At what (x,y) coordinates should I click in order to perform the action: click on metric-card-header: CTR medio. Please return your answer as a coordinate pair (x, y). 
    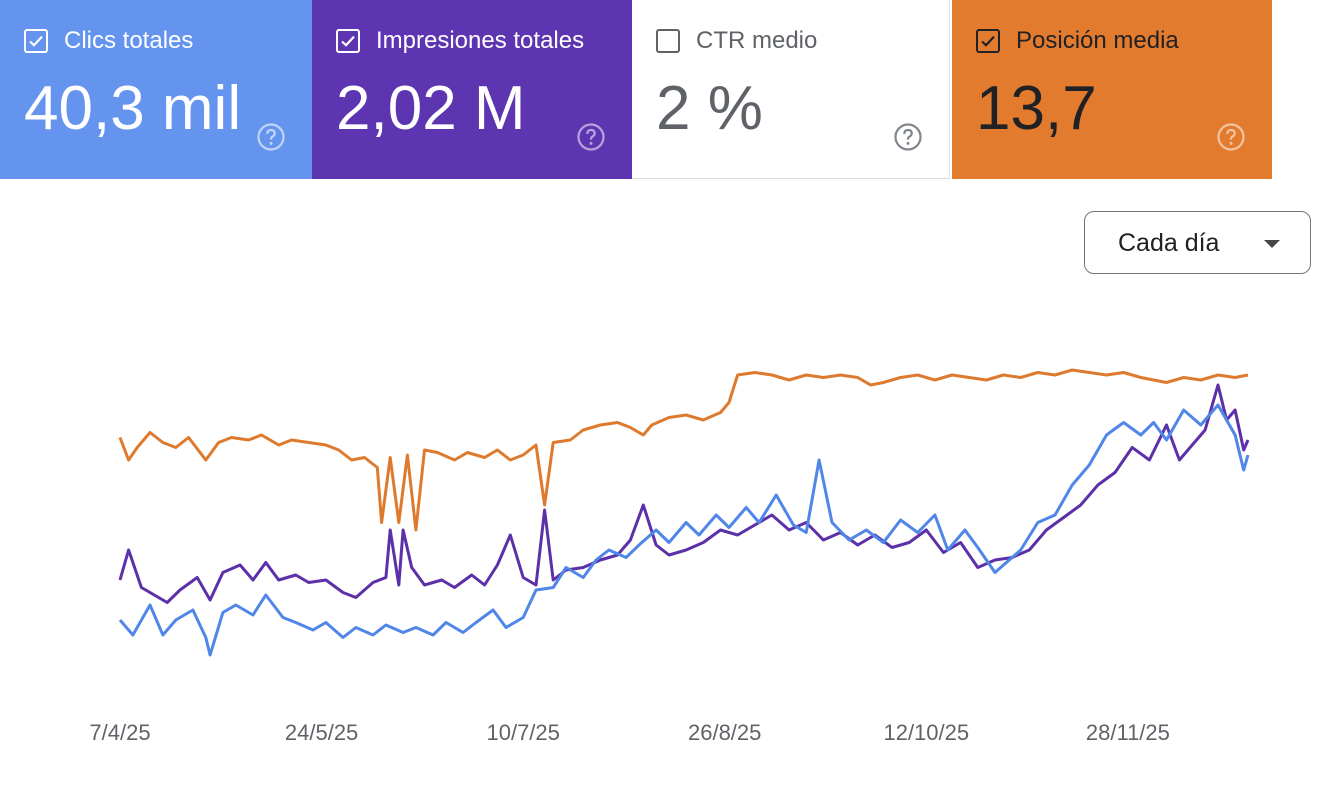
    Looking at the image, I should click on (736, 41).